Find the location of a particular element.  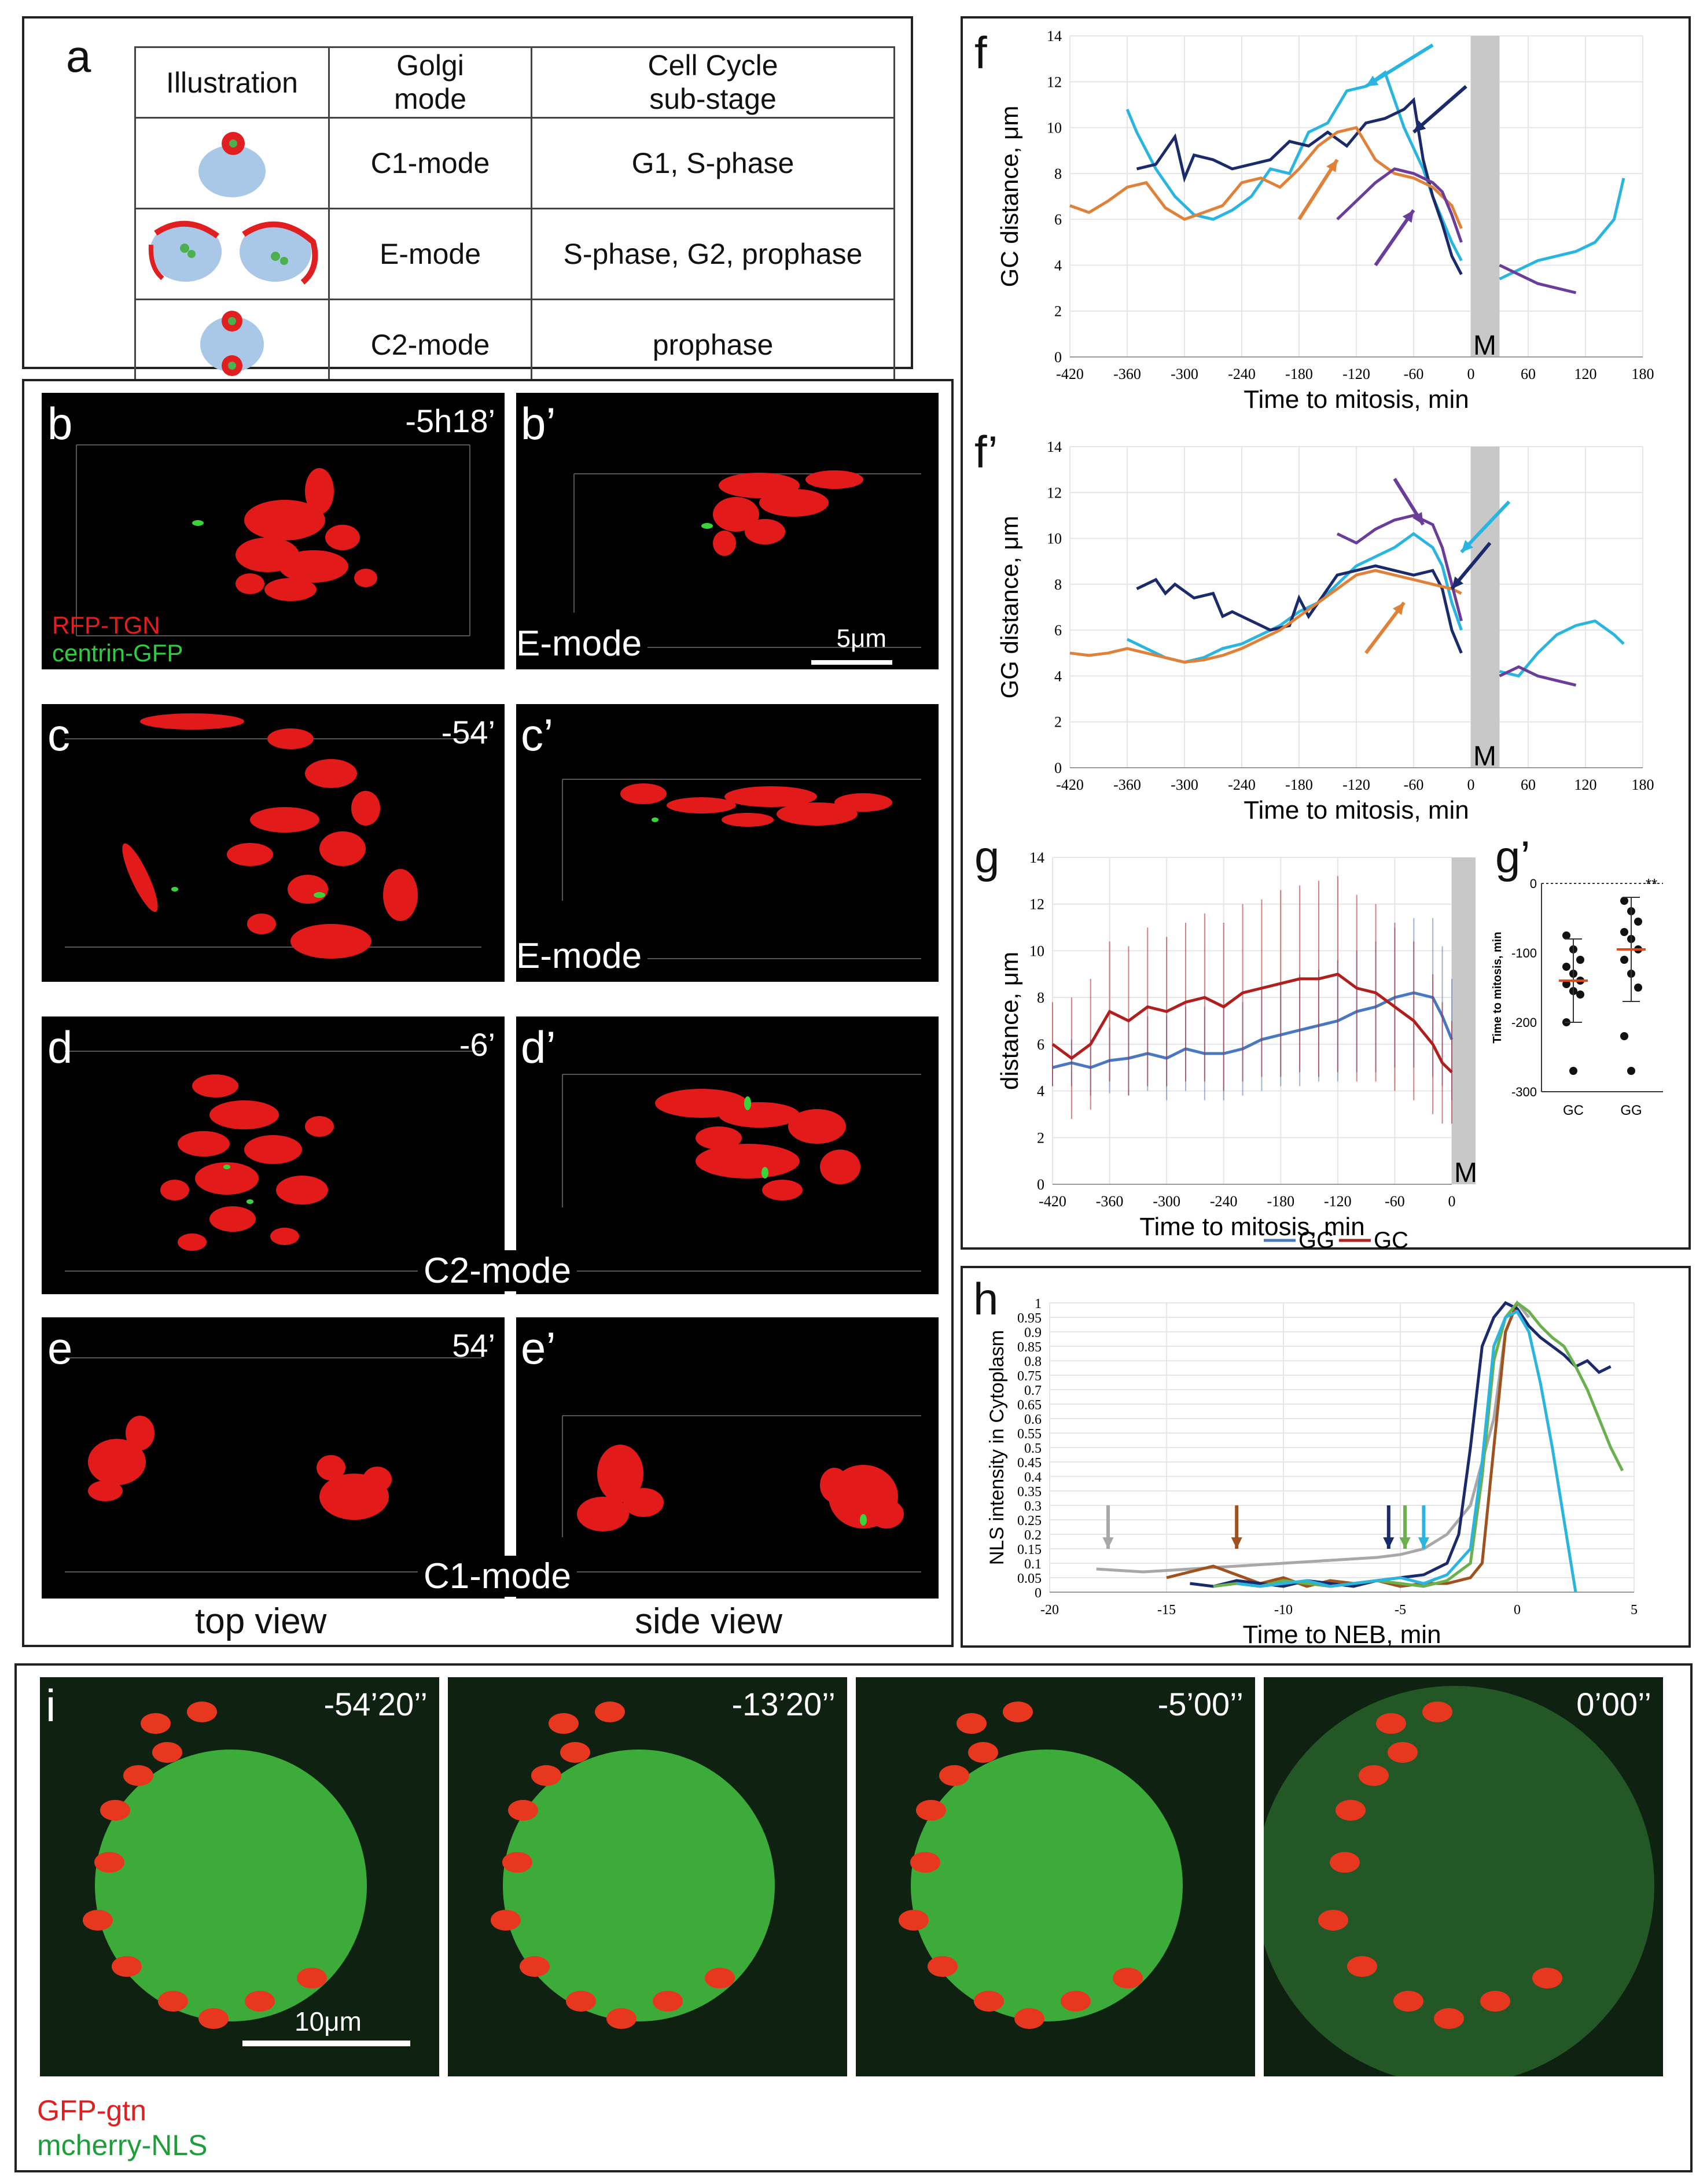

panel-c-golgi-render is located at coordinates (273, 836).